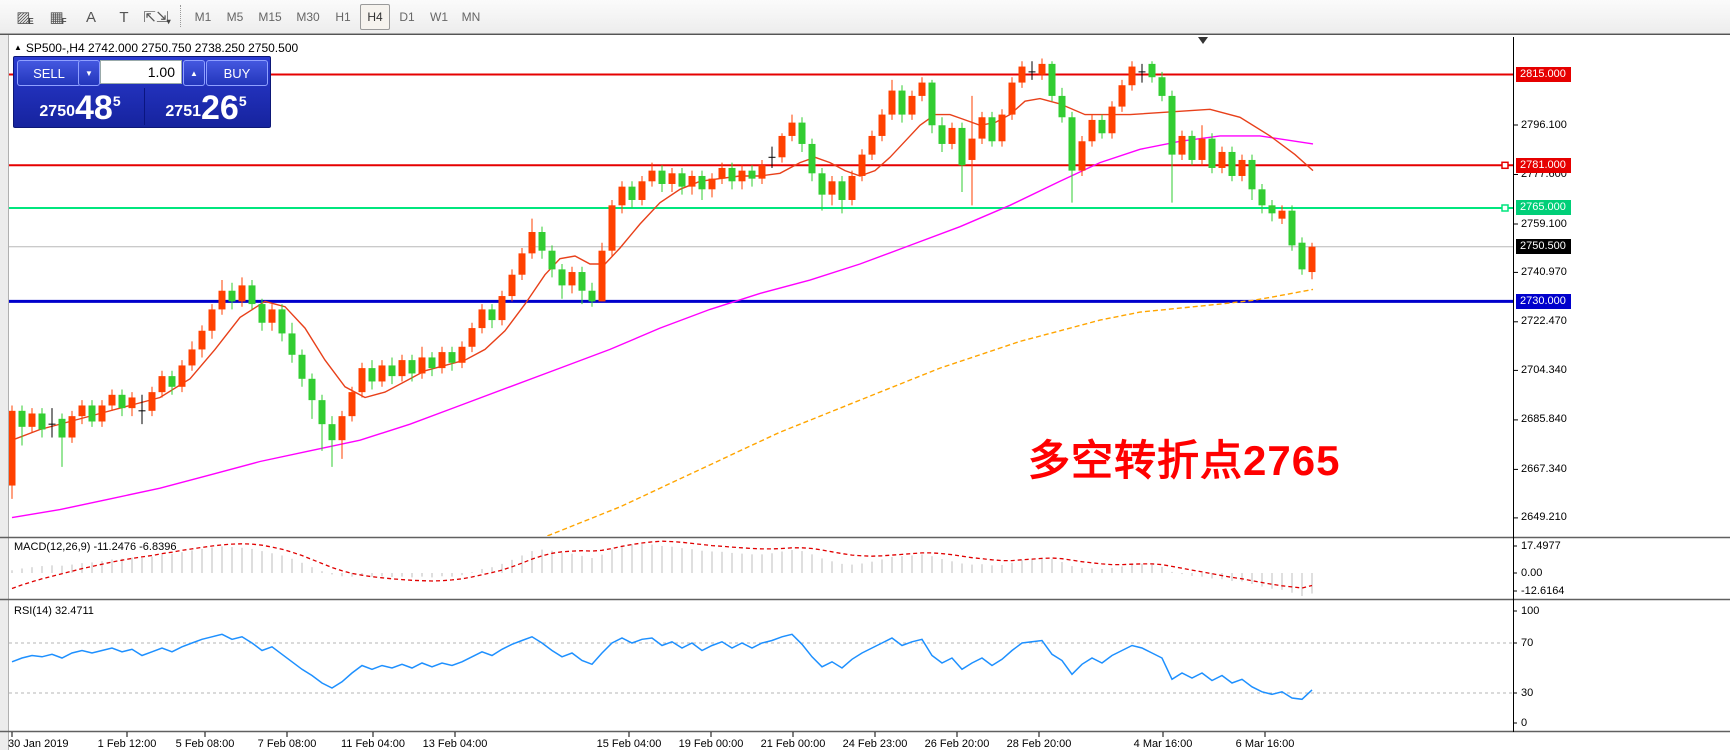  I want to click on text-label-icon: A, so click(90, 17).